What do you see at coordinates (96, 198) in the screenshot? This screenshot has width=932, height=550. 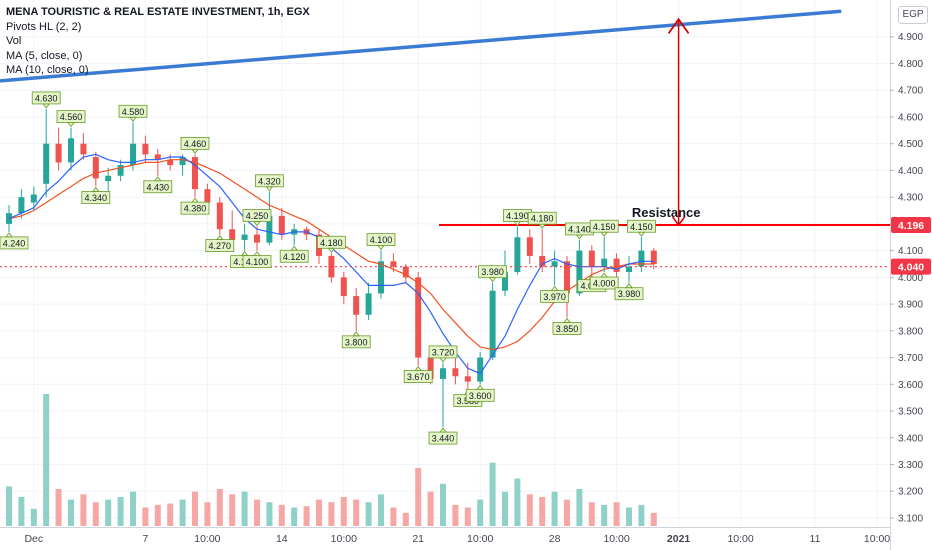 I see `pivot-label: 4.340` at bounding box center [96, 198].